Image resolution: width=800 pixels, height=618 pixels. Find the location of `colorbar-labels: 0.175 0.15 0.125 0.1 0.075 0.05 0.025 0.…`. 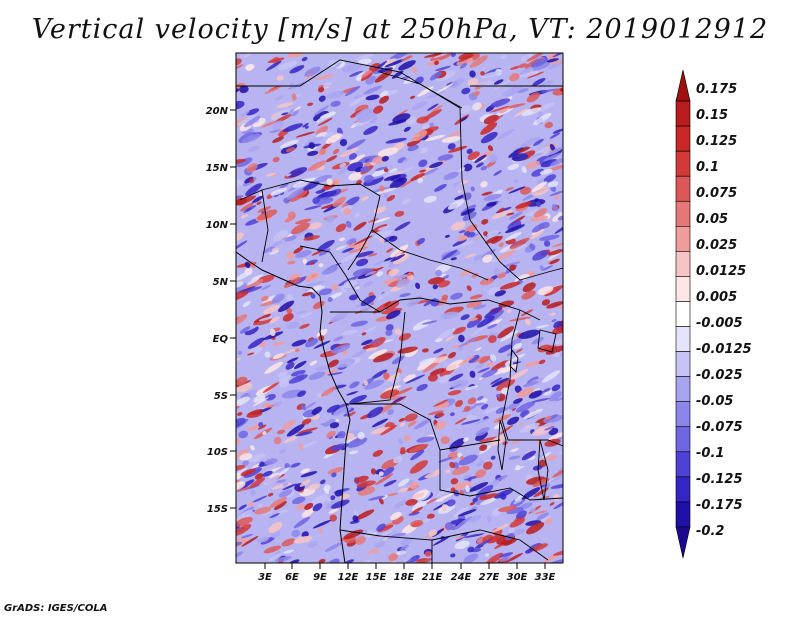

colorbar-labels: 0.175 0.15 0.125 0.1 0.075 0.05 0.025 0.… is located at coordinates (724, 310).